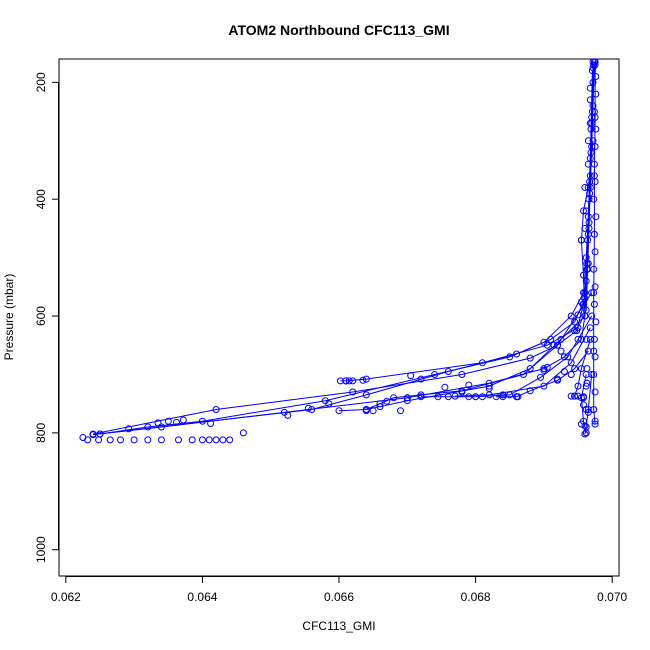 The image size is (650, 650). What do you see at coordinates (66, 597) in the screenshot?
I see `x-tick-label-1: 0.062` at bounding box center [66, 597].